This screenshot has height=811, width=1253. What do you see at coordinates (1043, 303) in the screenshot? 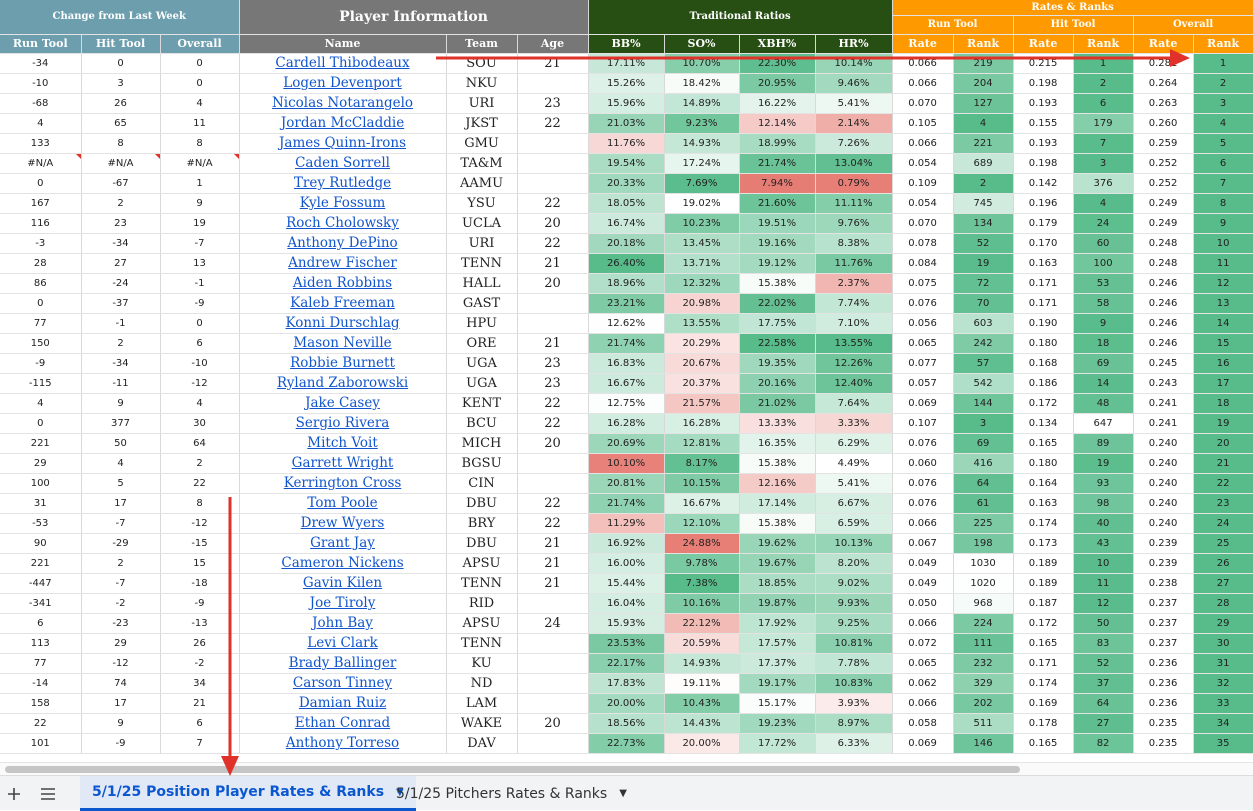
I see `hit-rate-cell: 0.171` at bounding box center [1043, 303].